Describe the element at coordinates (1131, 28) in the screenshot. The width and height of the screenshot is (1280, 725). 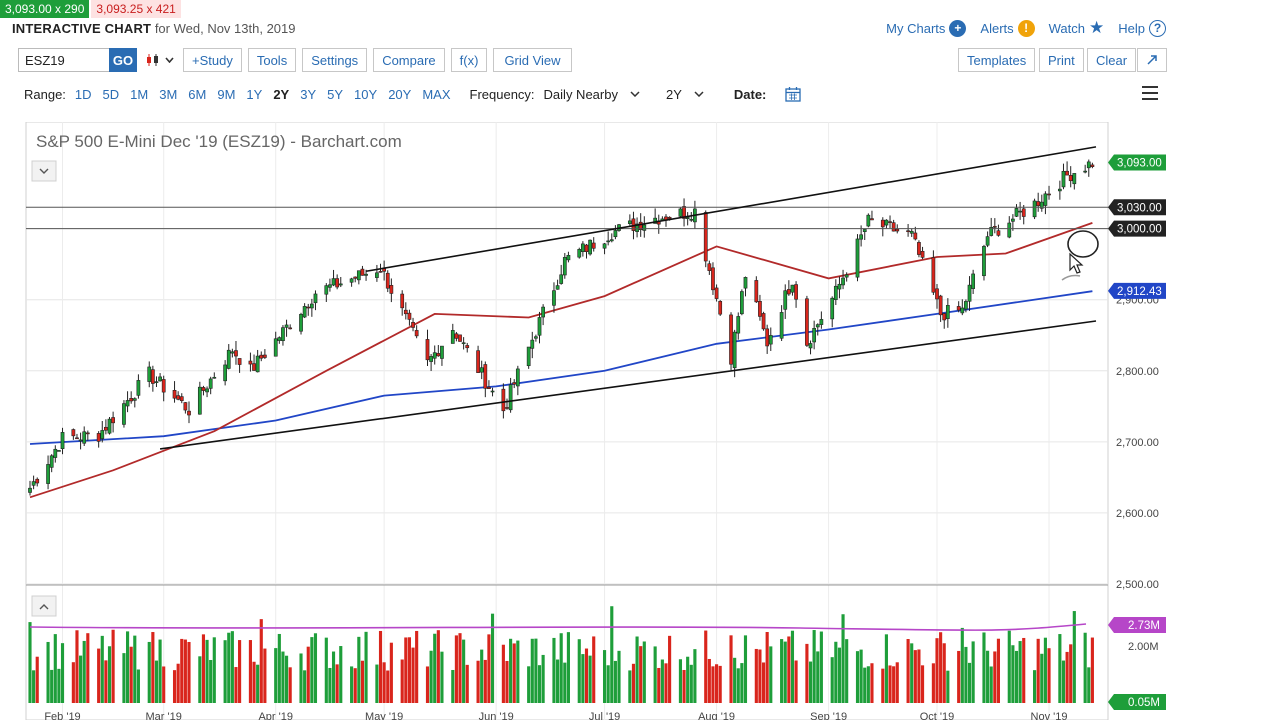
I see `help-label: Help` at that location.